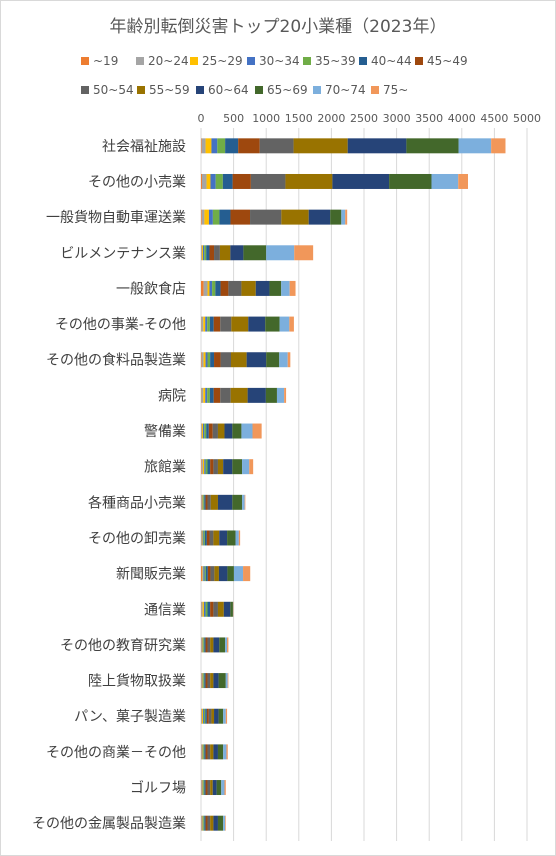 This screenshot has width=556, height=856. What do you see at coordinates (120, 325) in the screenshot?
I see `category-label: その他の事業-その他` at bounding box center [120, 325].